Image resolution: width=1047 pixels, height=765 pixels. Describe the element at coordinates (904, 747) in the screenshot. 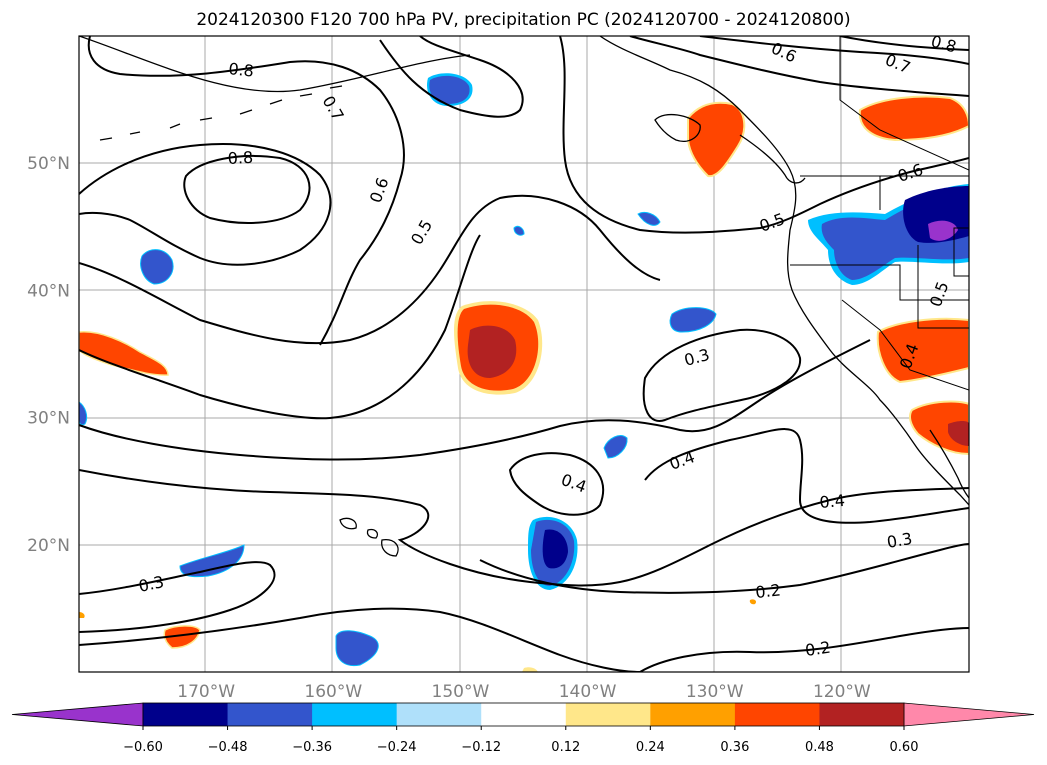

I see `colorbar-tick-label: 0.60` at that location.